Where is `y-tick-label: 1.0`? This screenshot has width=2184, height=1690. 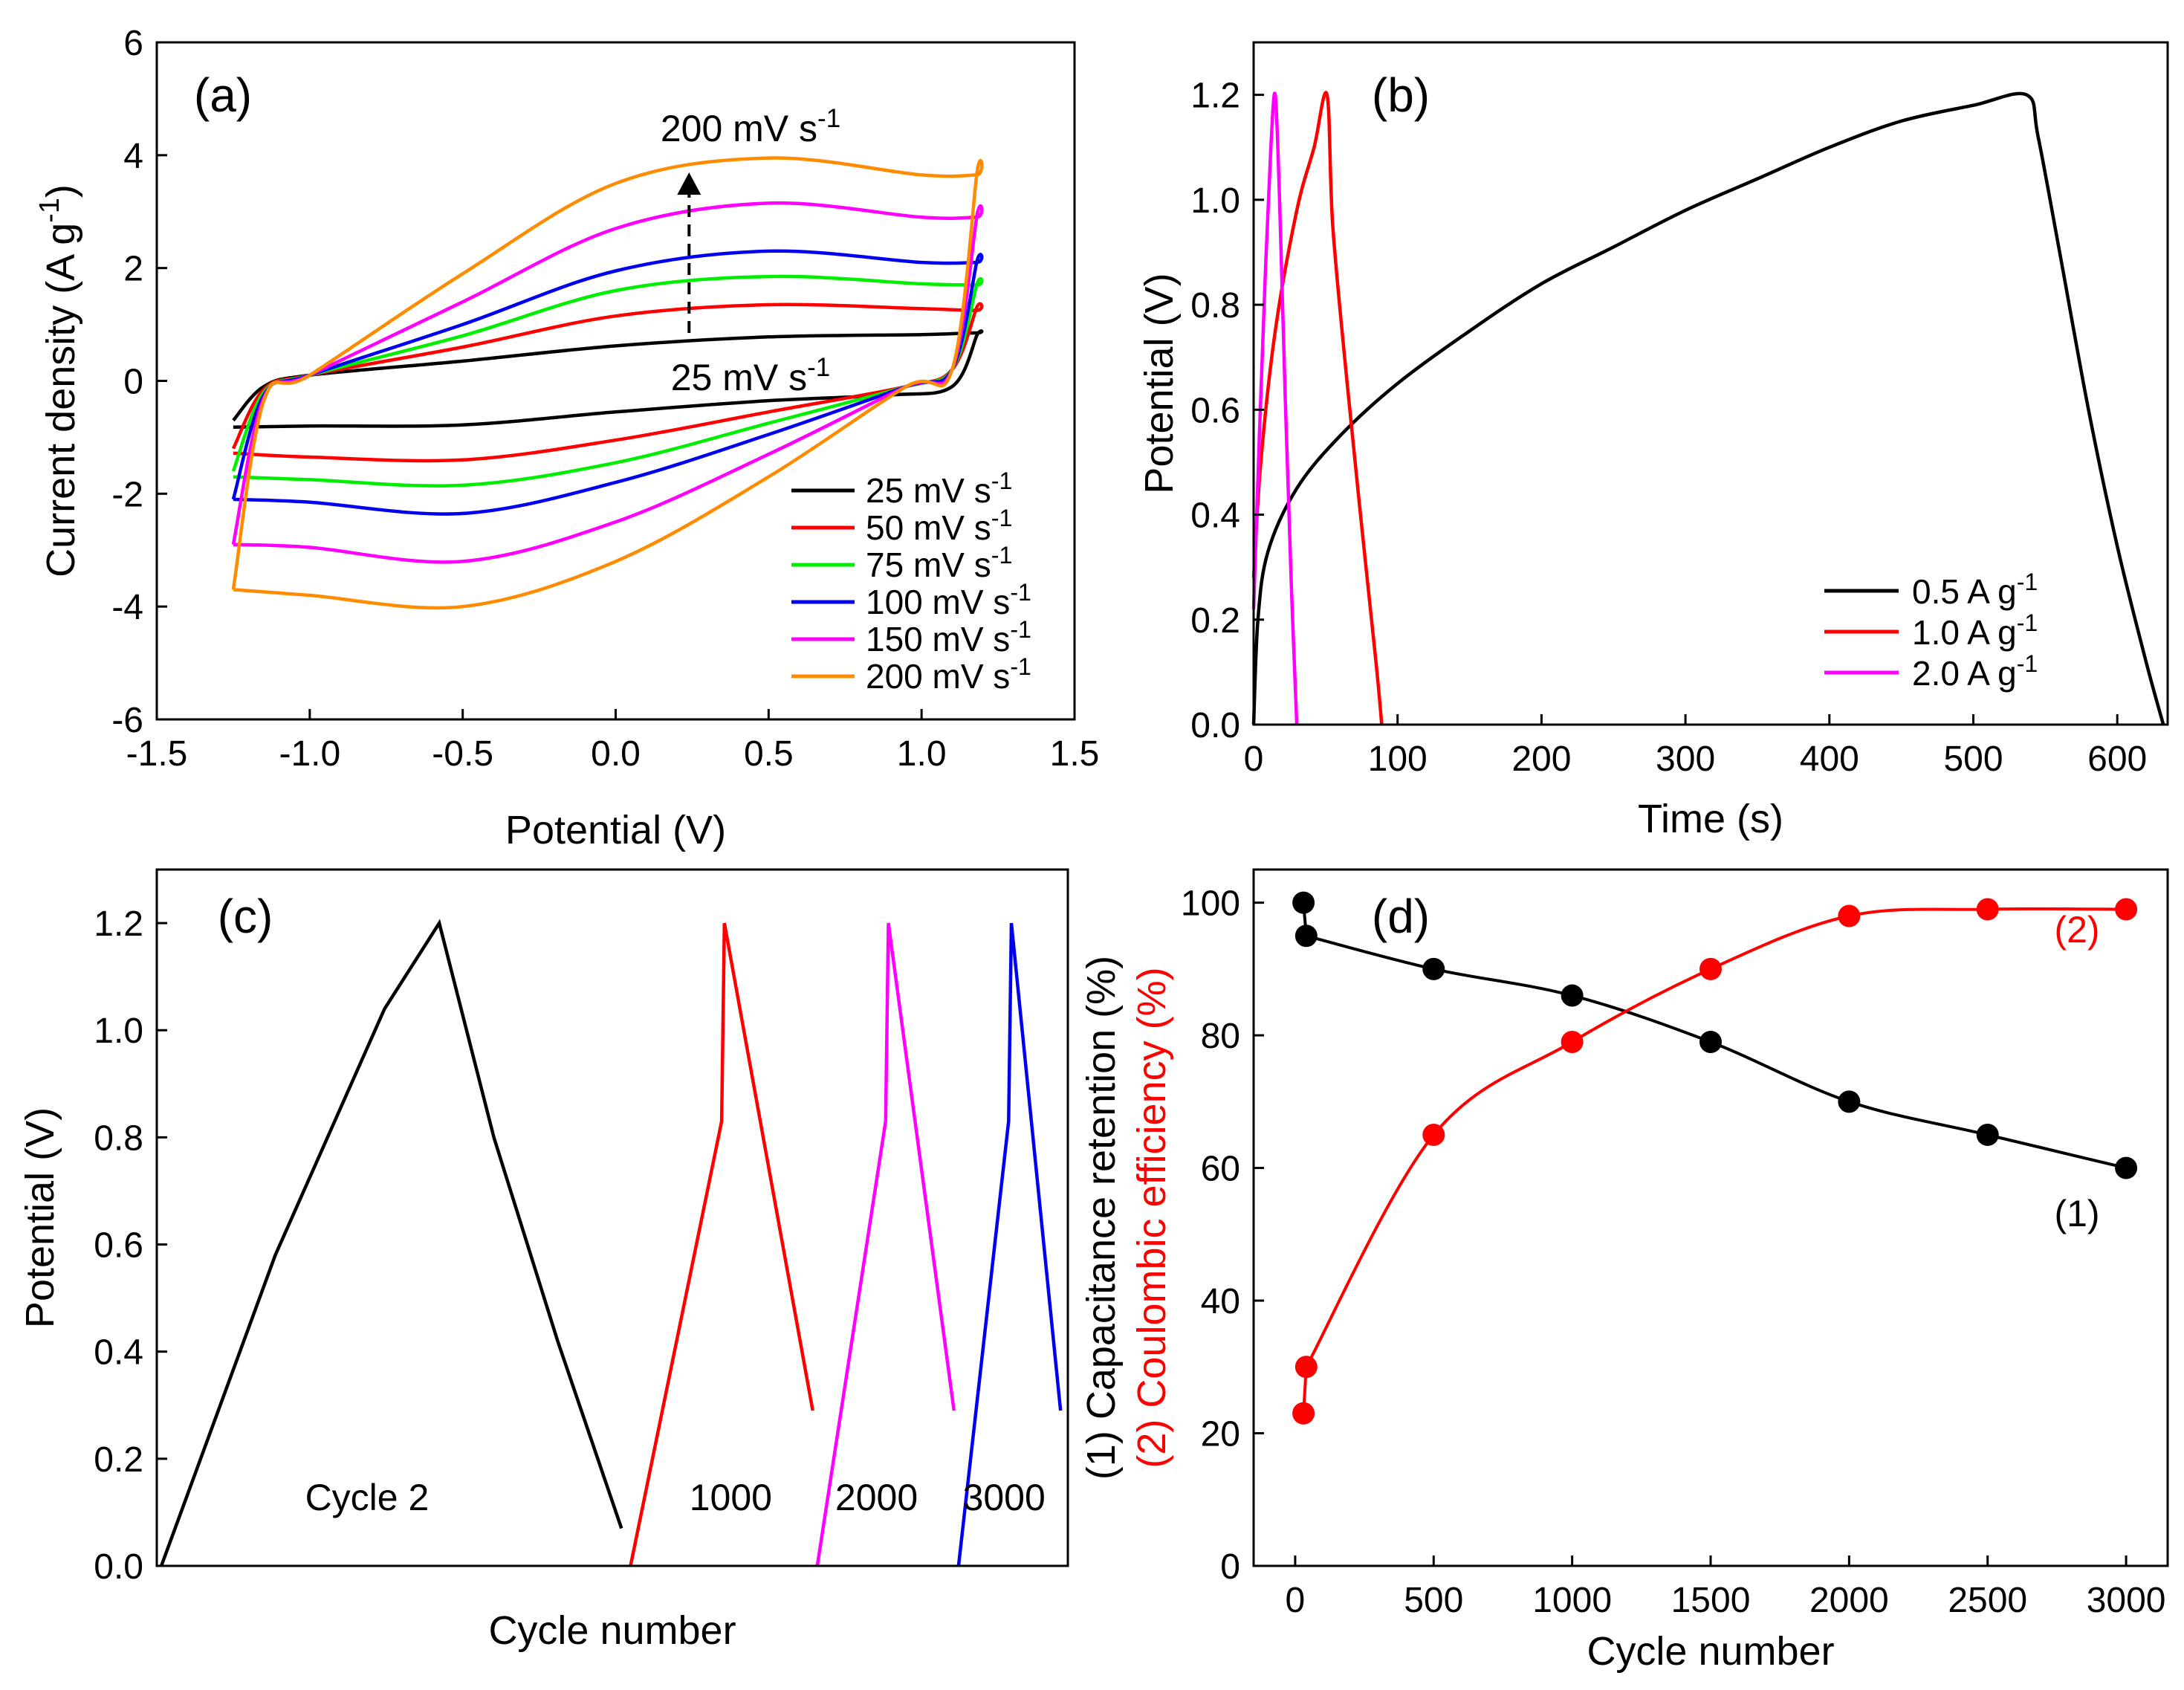
y-tick-label: 1.0 is located at coordinates (1215, 201).